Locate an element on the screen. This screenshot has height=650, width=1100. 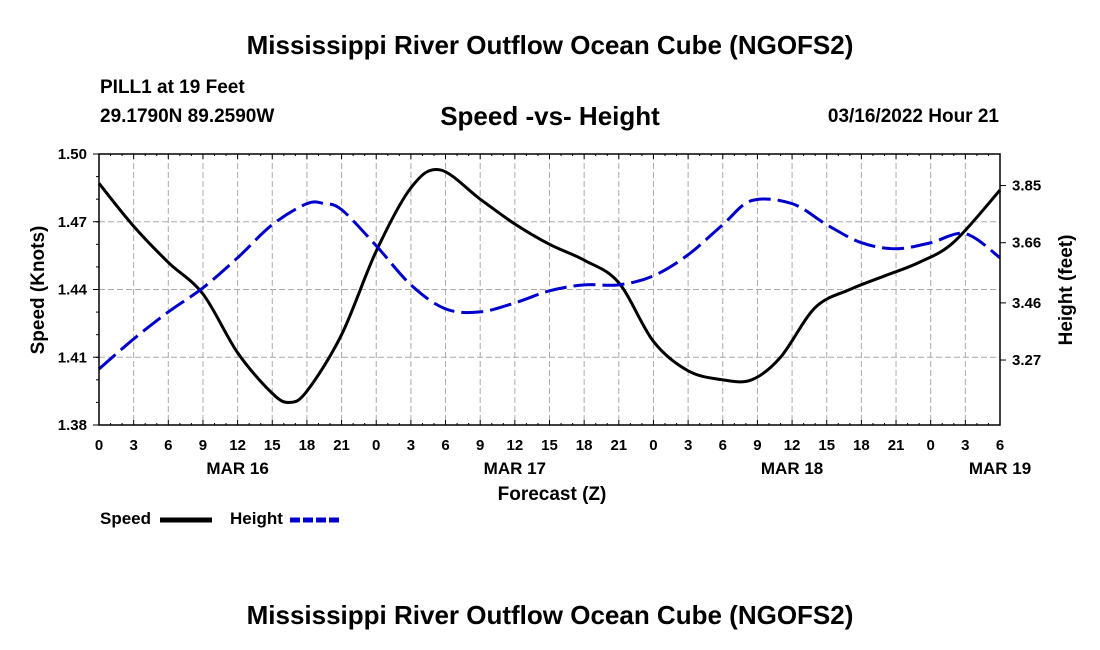
y-left-tick-label: 1.47 is located at coordinates (72, 222).